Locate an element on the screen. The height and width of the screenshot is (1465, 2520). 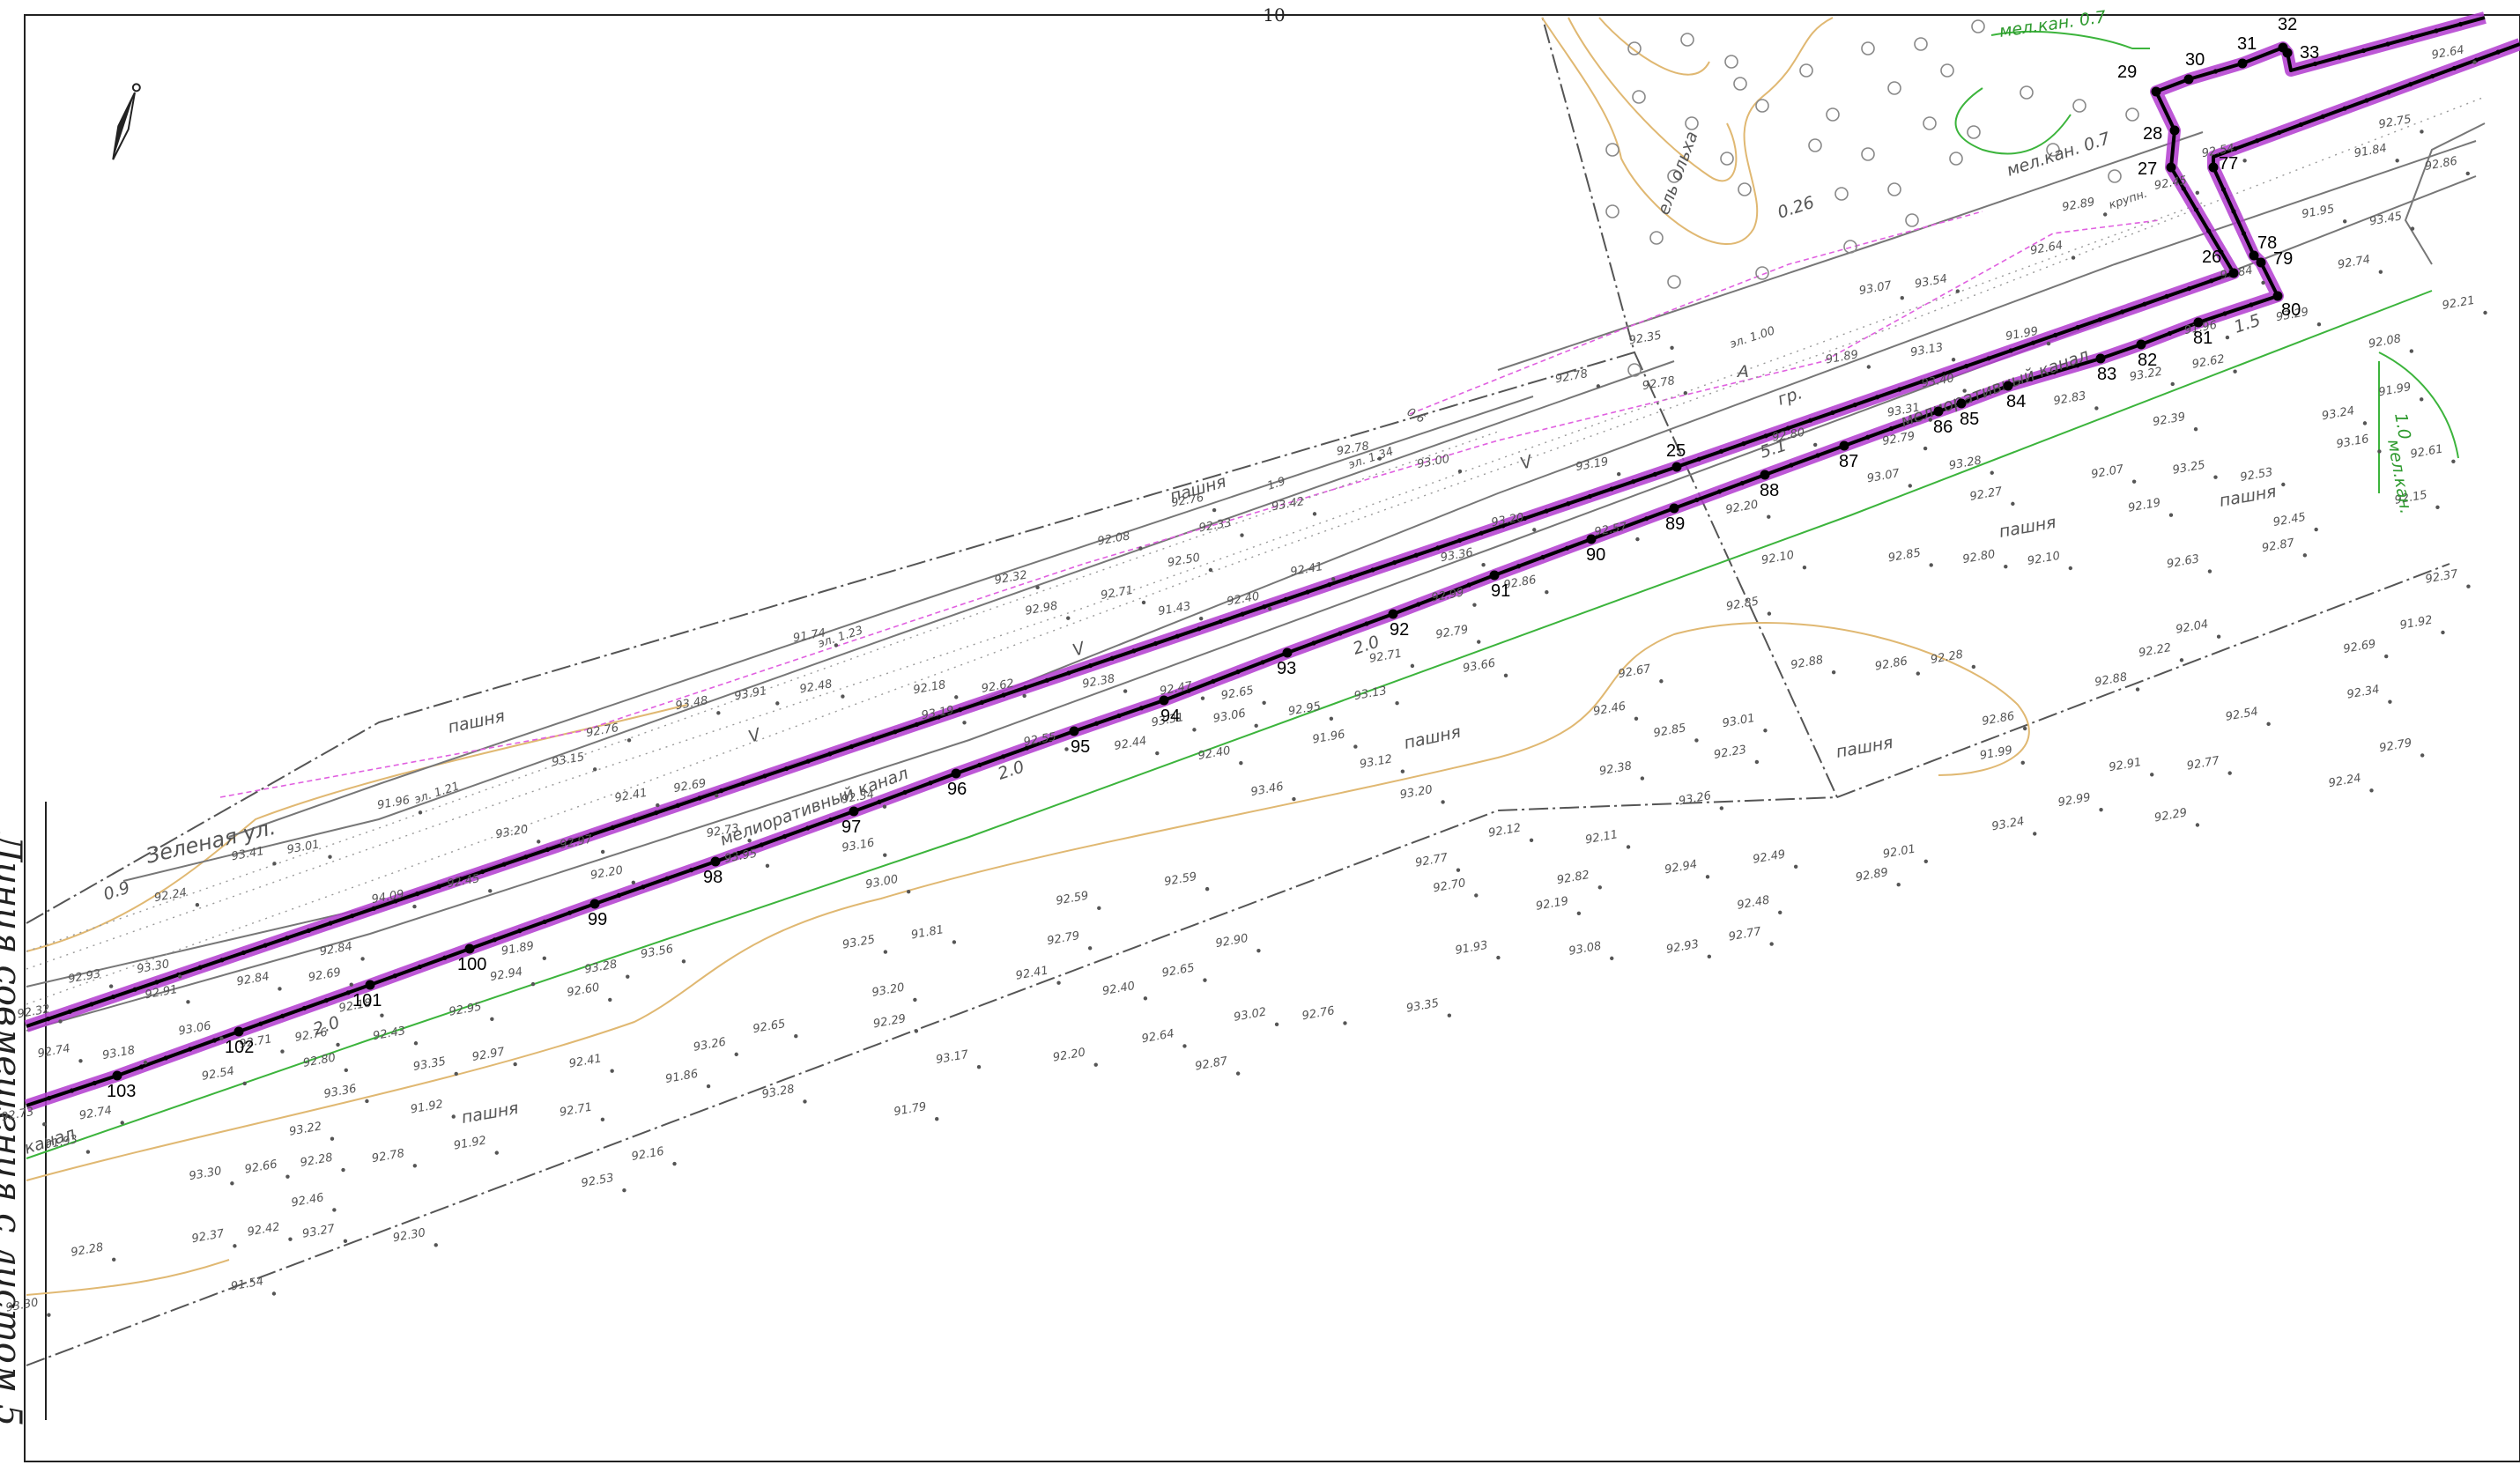
svg-text: 92.80 is located at coordinates (1788, 436).